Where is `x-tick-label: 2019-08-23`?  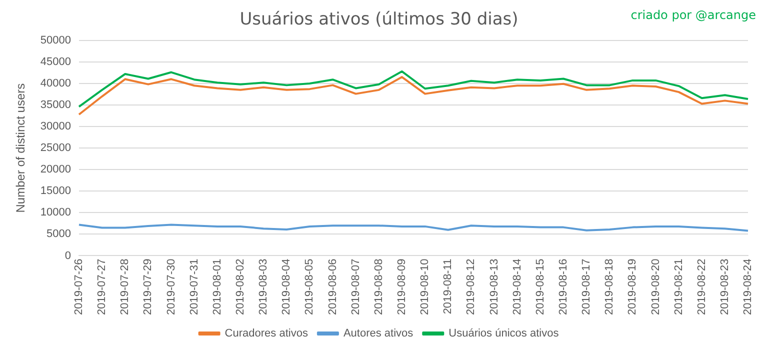 x-tick-label: 2019-08-23 is located at coordinates (724, 287).